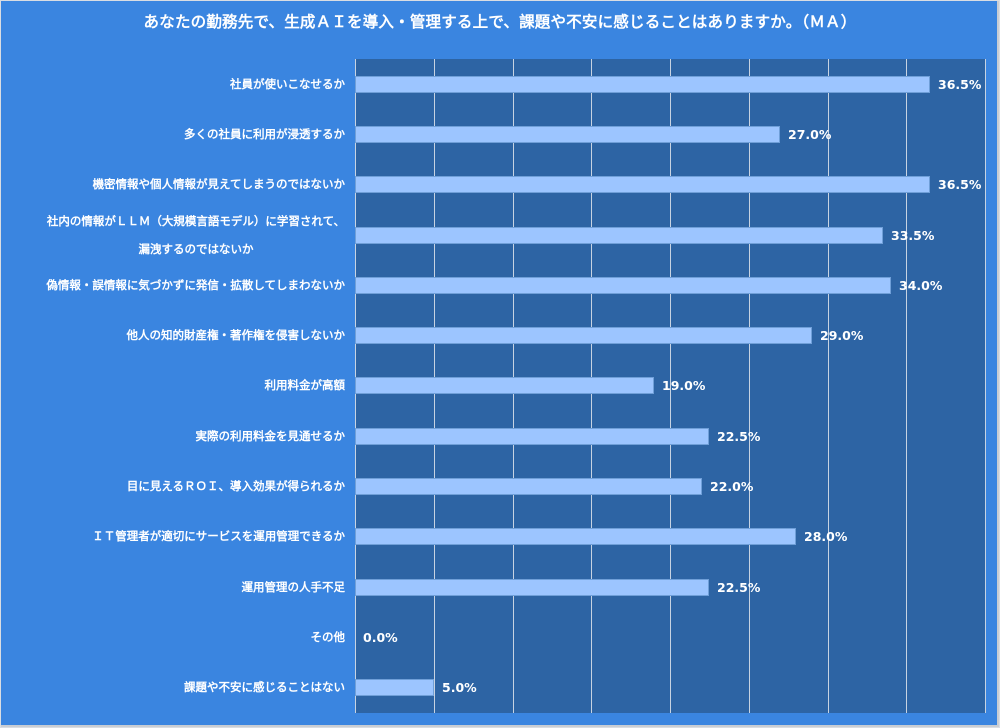 This screenshot has height=728, width=1000. I want to click on category-label: その他, so click(328, 637).